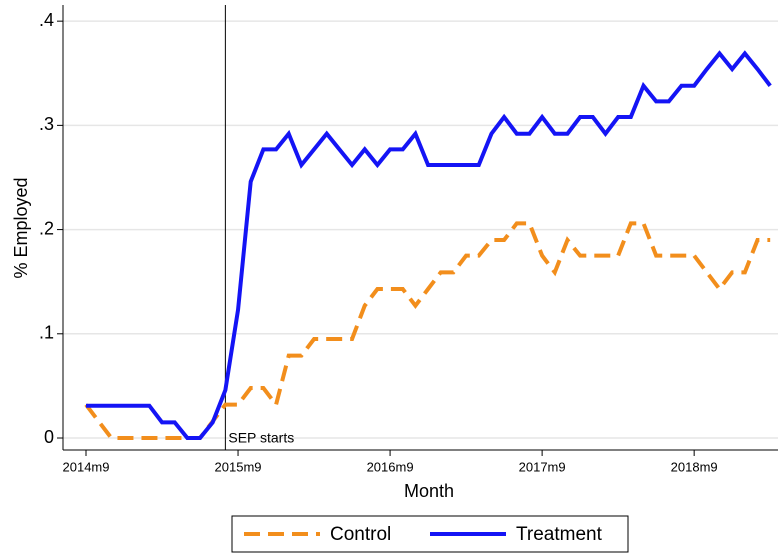  I want to click on x-tick-label: 2014m9, so click(86, 466).